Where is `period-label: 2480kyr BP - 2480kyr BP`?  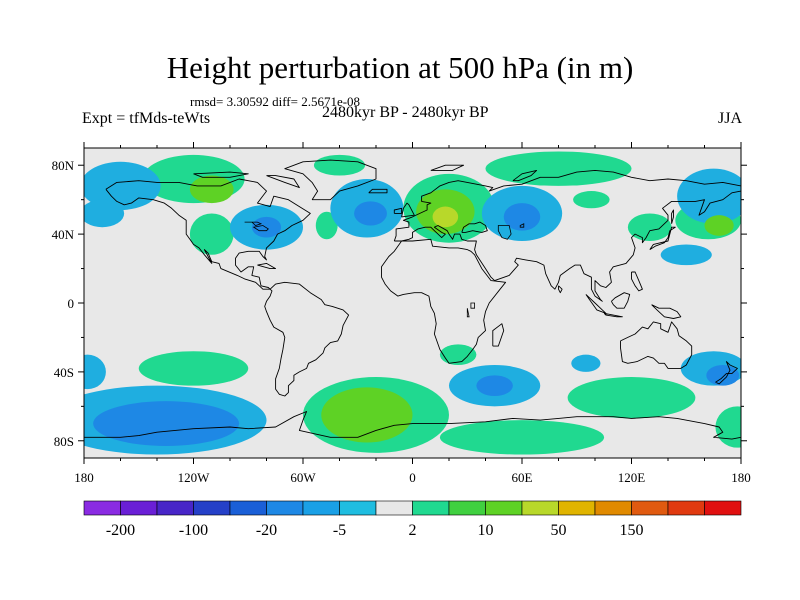
period-label: 2480kyr BP - 2480kyr BP is located at coordinates (405, 112).